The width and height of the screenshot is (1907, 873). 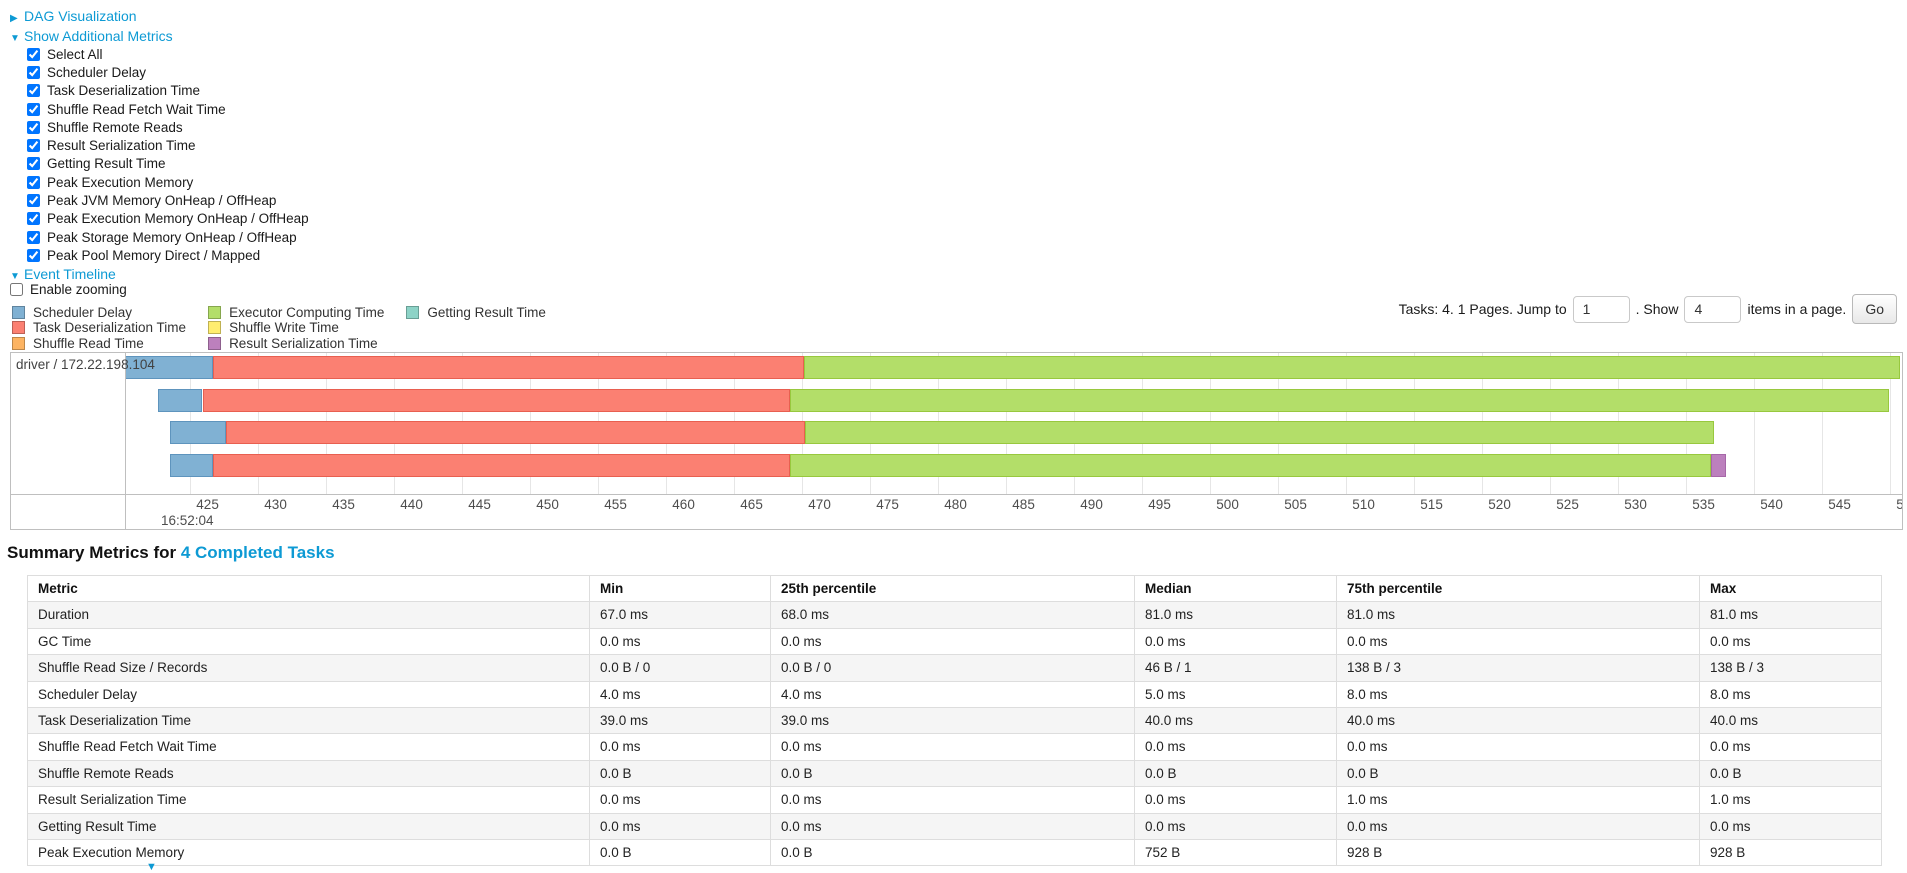 I want to click on metric-name-cell: Shuffle Remote Reads, so click(x=308, y=773).